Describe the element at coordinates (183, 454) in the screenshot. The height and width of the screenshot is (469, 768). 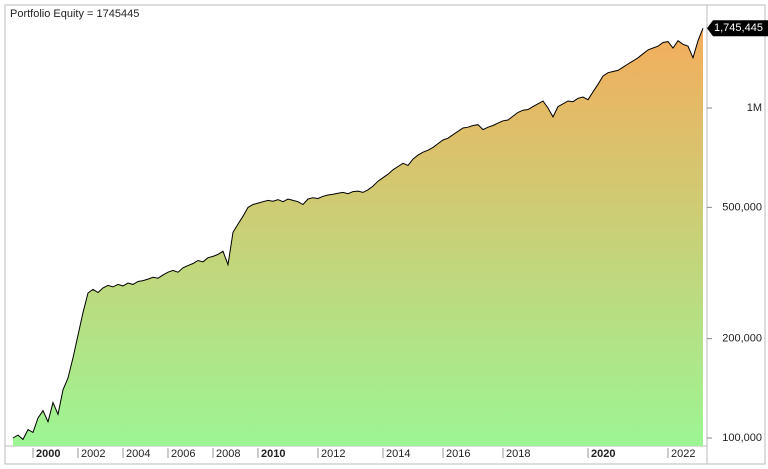
I see `x-tick-label: 2006` at that location.